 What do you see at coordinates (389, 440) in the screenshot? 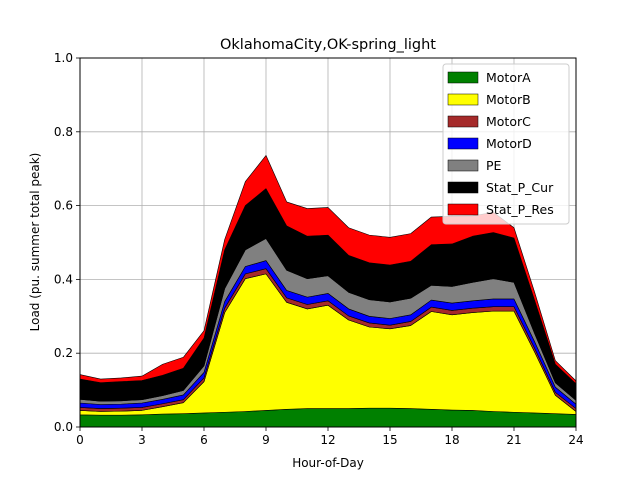
I see `x-tick-label: 15` at bounding box center [389, 440].